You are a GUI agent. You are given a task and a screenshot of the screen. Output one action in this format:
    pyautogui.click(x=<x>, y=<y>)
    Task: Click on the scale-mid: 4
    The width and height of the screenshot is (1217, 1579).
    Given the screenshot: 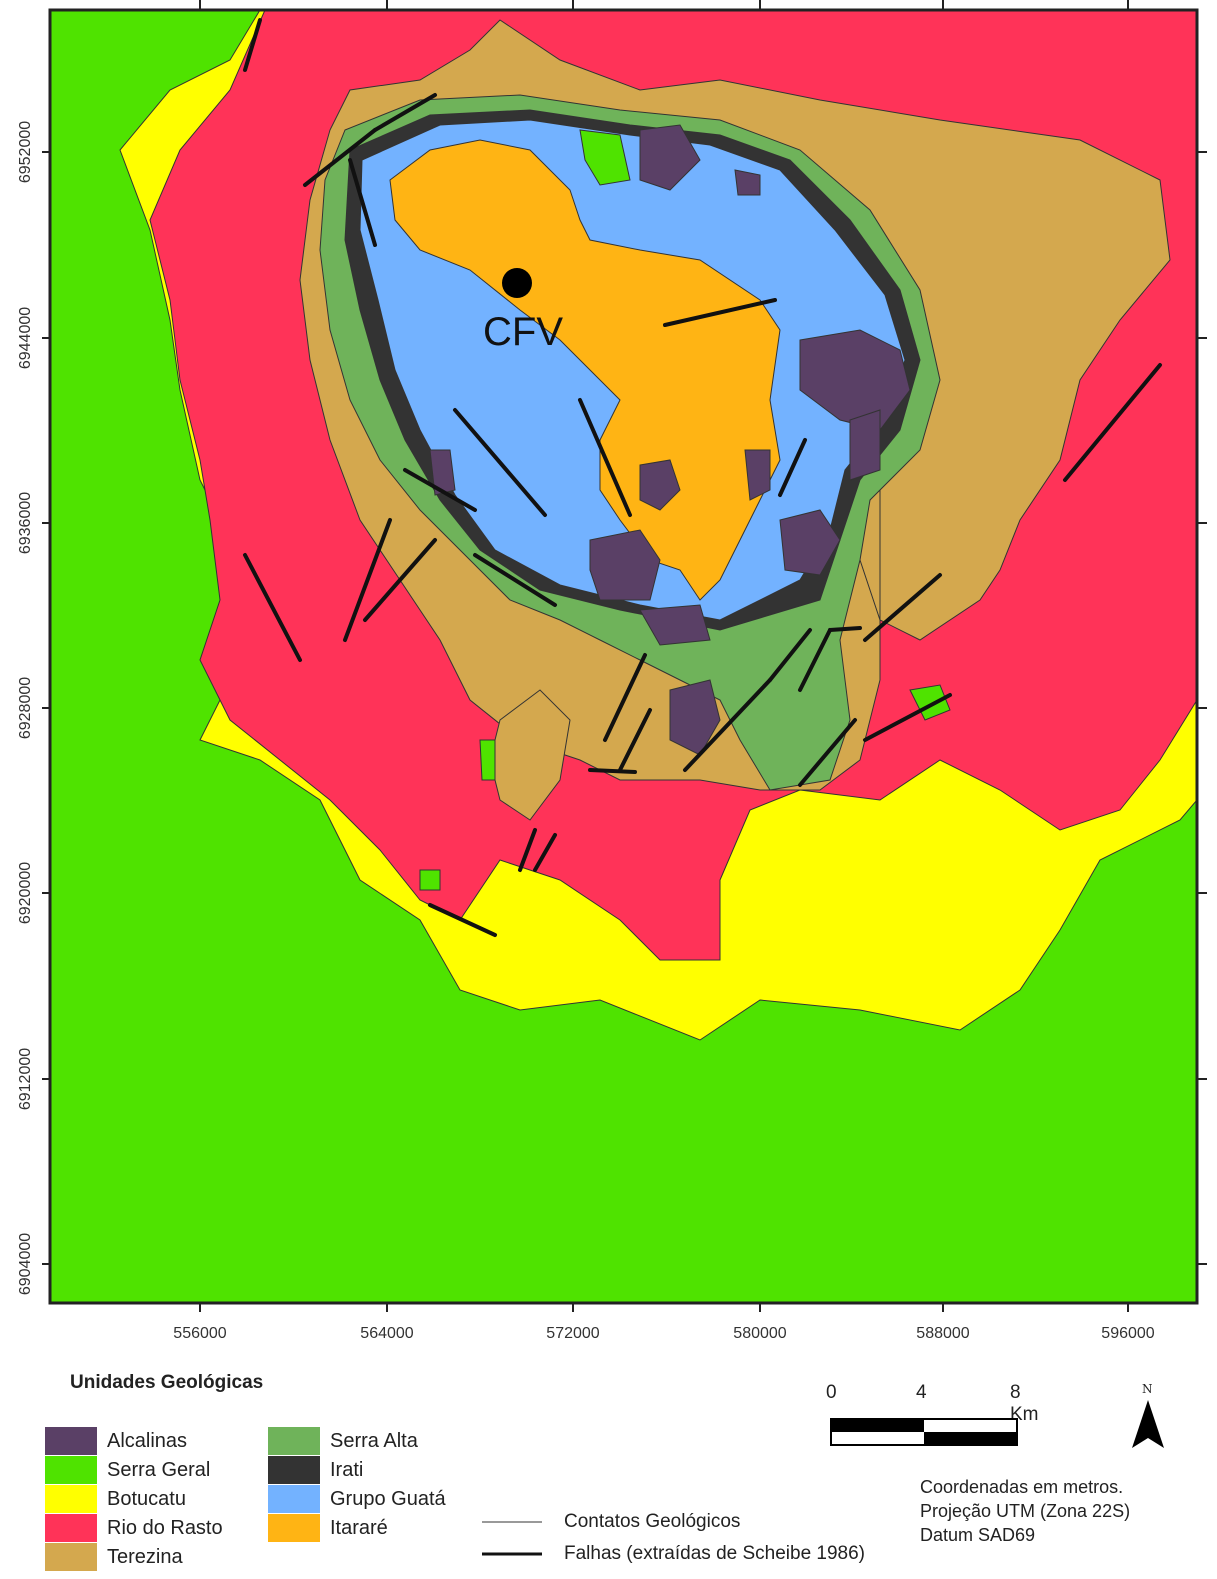 What is the action you would take?
    pyautogui.click(x=921, y=1392)
    